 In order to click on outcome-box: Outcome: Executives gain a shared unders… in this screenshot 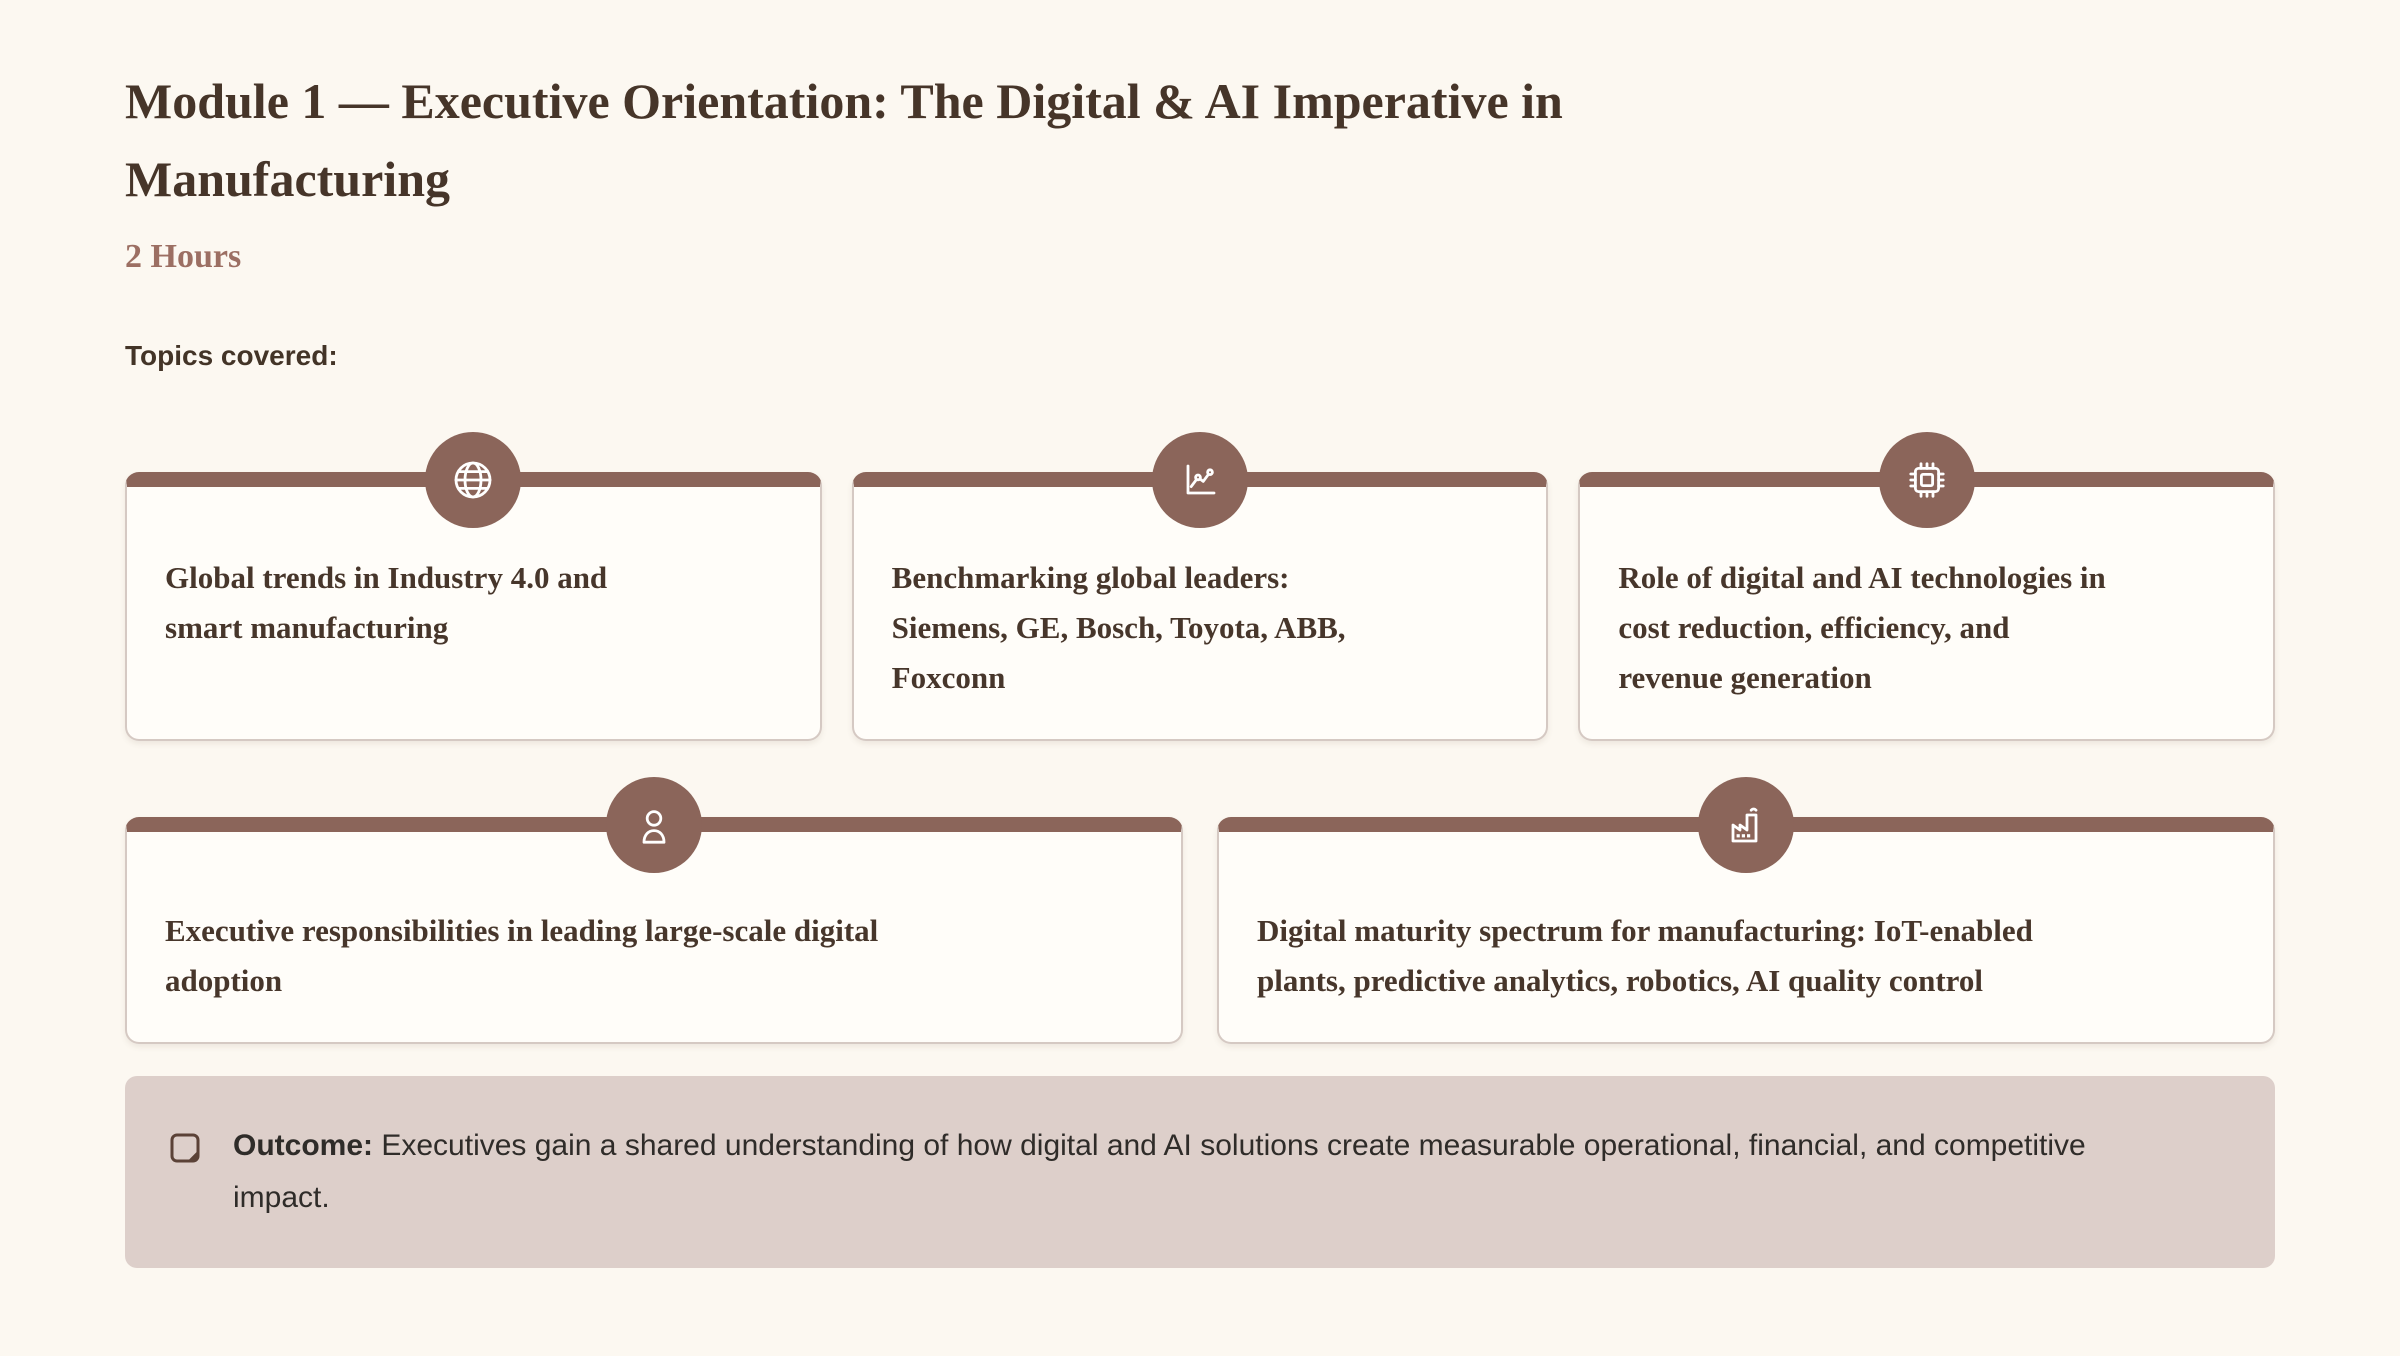, I will do `click(1200, 1172)`.